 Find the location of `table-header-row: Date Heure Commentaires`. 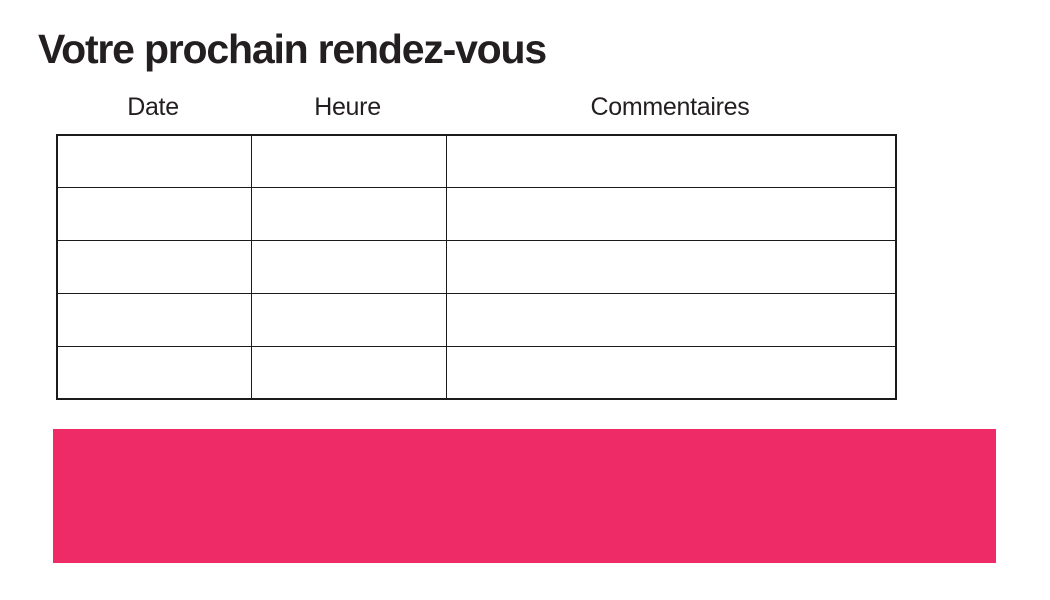

table-header-row: Date Heure Commentaires is located at coordinates (475, 107).